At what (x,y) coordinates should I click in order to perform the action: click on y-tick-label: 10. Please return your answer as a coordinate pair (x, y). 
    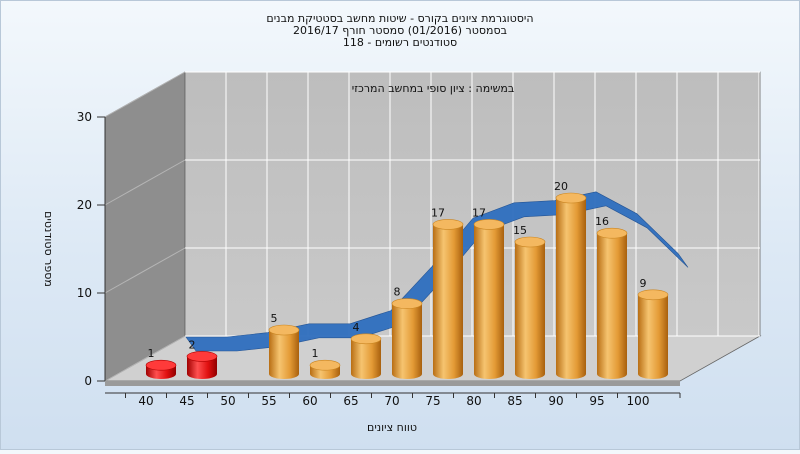
    Looking at the image, I should click on (84, 293).